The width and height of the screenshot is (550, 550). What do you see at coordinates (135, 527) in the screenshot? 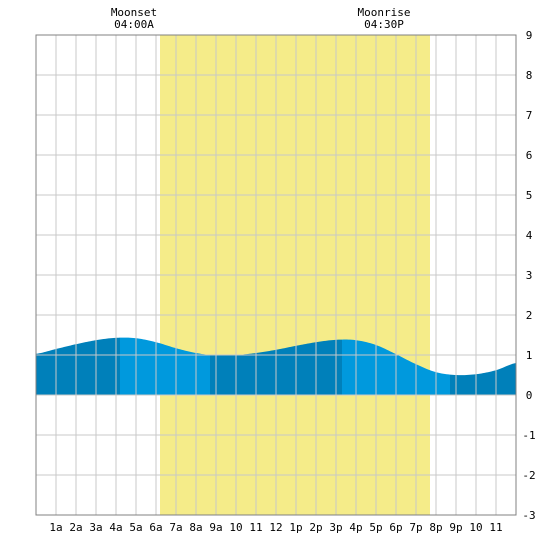
I see `x-tick-label: 5a` at bounding box center [135, 527].